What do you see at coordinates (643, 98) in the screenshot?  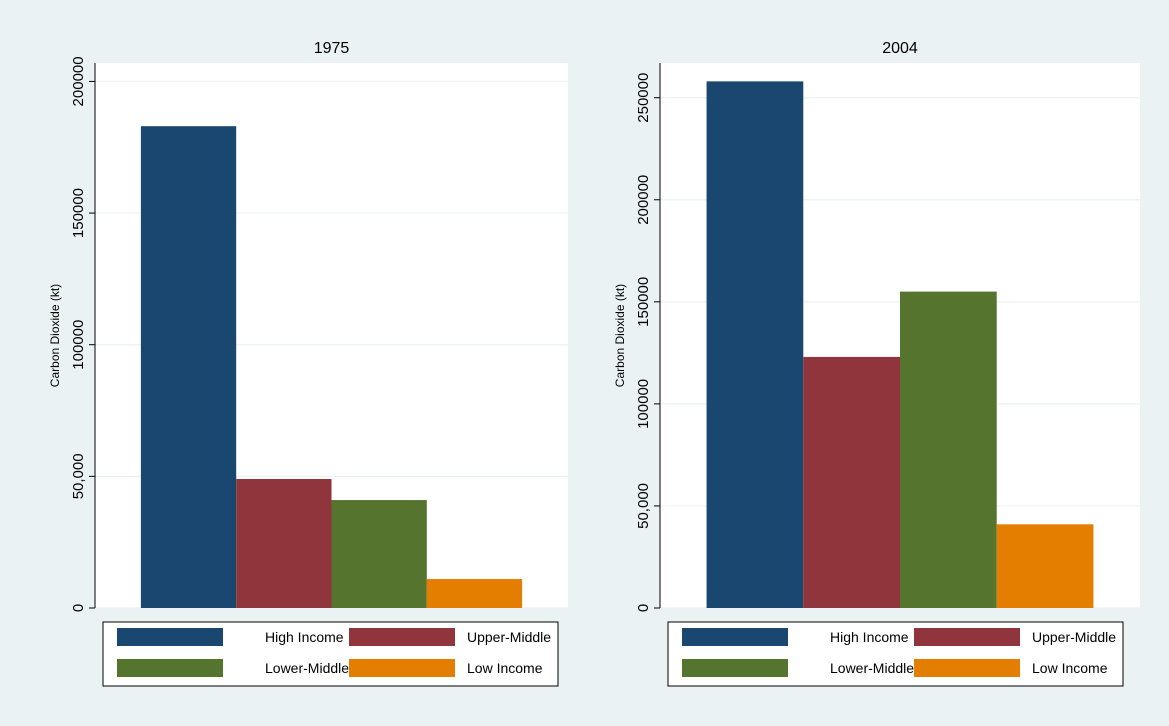 I see `y-tick-label: 250000` at bounding box center [643, 98].